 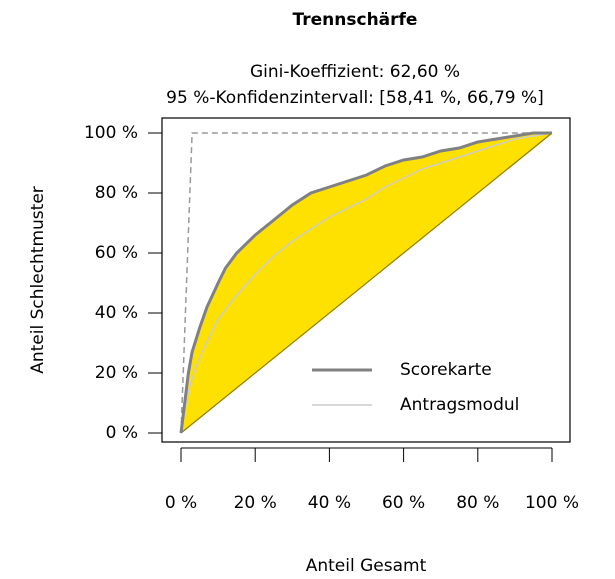 What do you see at coordinates (116, 253) in the screenshot?
I see `y-tick-label: 60 %` at bounding box center [116, 253].